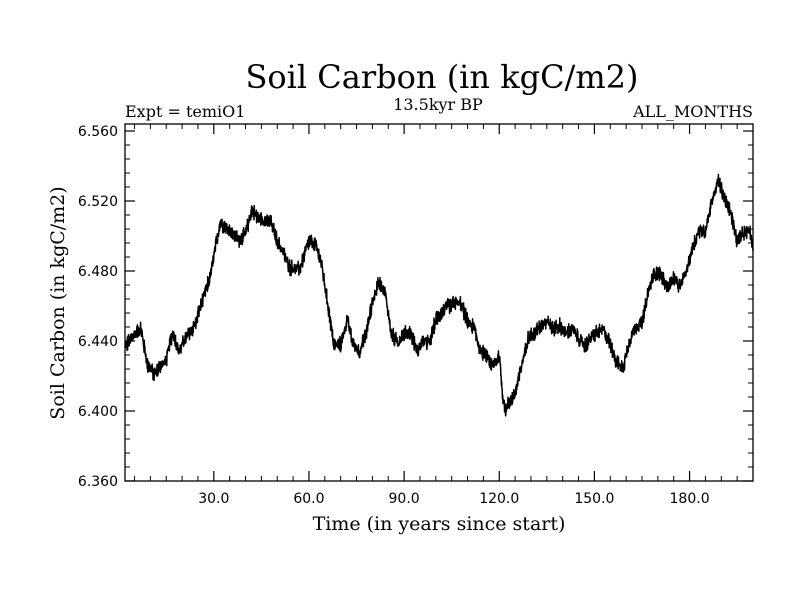  I want to click on y-tick-label: 6.520, so click(98, 202).